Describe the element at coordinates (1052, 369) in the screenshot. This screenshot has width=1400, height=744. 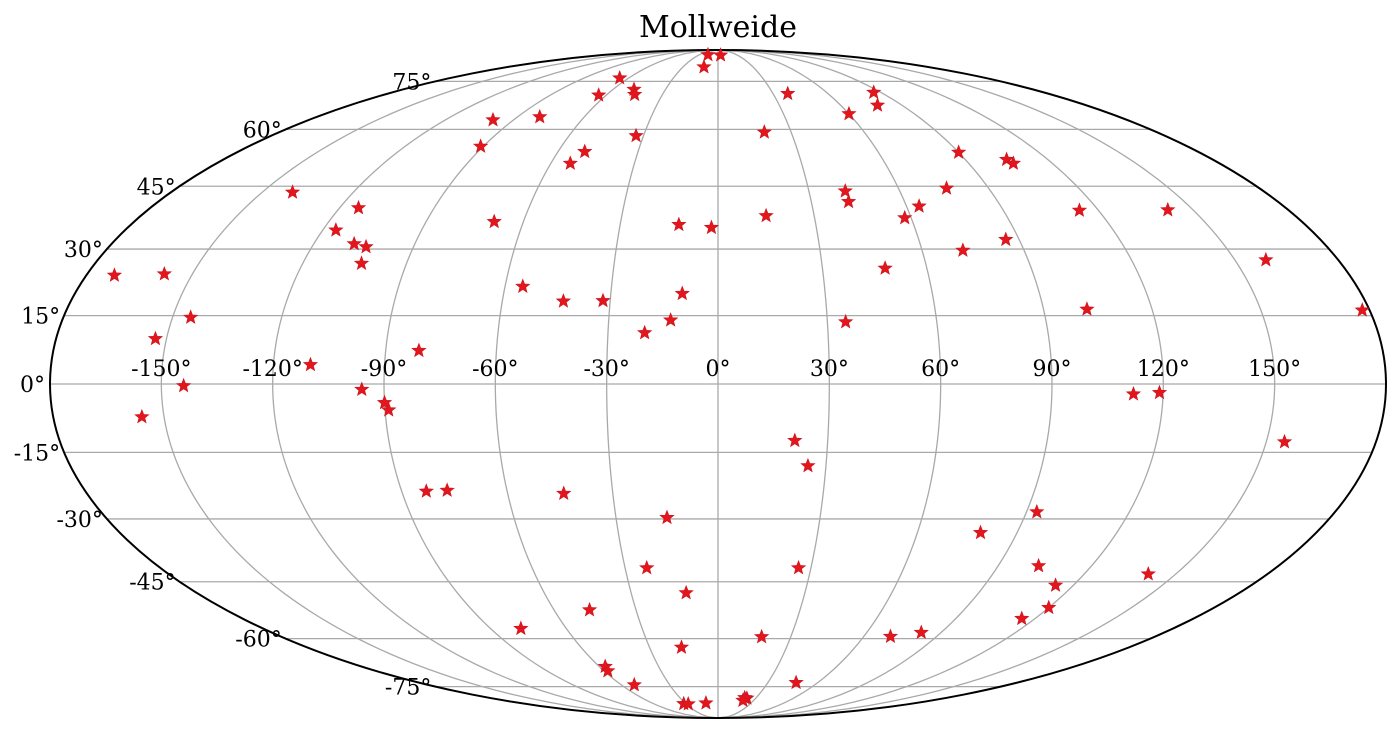
I see `x-tick-label: 90°` at that location.